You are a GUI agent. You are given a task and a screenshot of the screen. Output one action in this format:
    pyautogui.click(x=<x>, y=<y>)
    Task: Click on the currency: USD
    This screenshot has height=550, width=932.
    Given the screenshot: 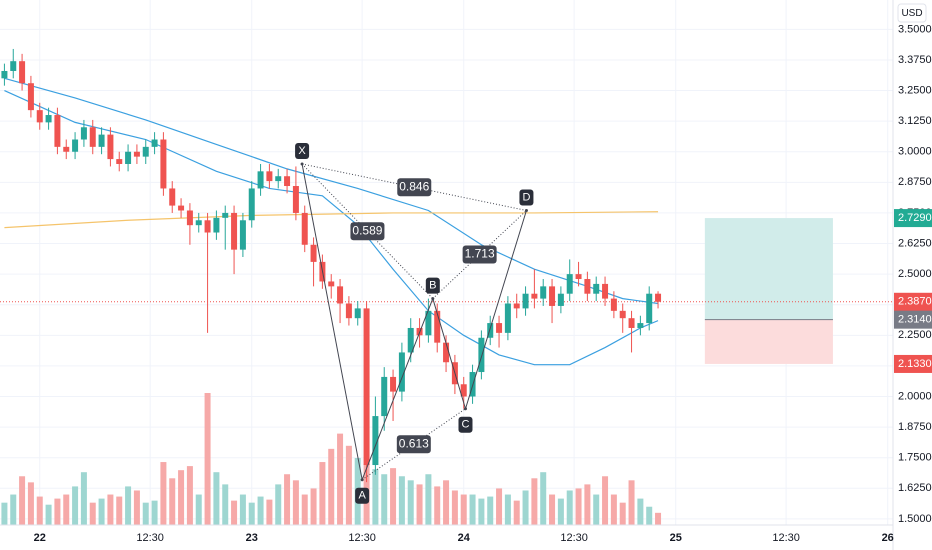 What is the action you would take?
    pyautogui.click(x=911, y=13)
    